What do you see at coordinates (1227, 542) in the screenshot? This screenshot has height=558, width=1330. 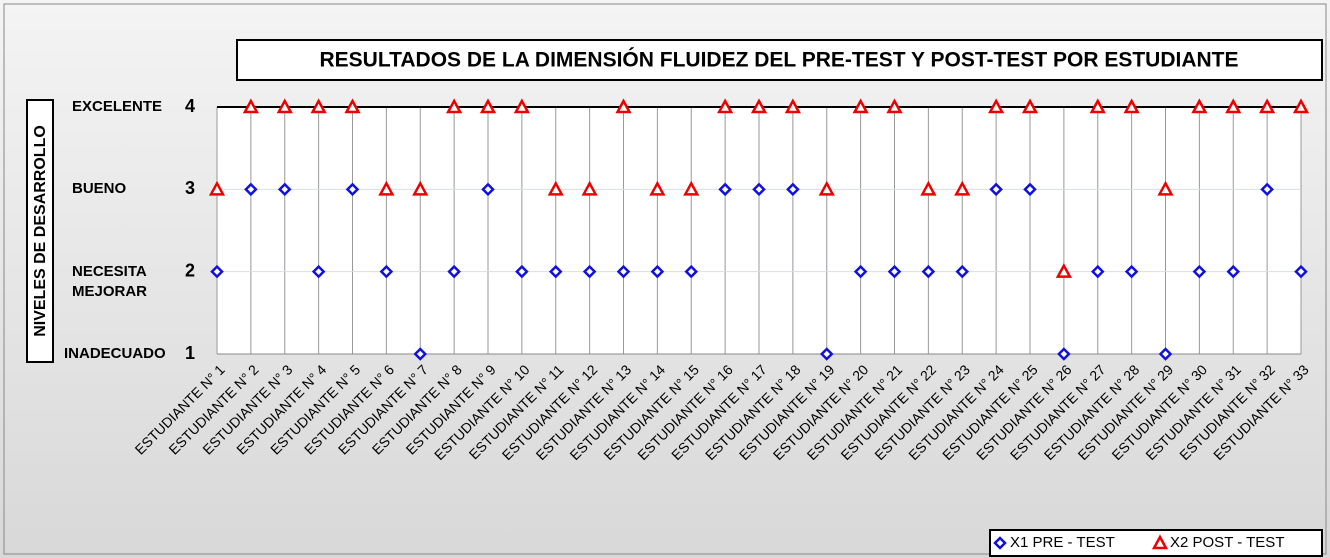 I see `legend-label: X2 POST - TEST` at bounding box center [1227, 542].